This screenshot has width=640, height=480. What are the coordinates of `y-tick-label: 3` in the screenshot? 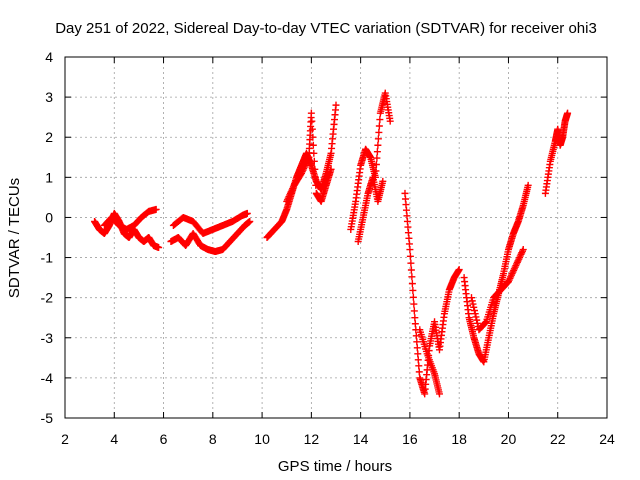 It's located at (49, 97).